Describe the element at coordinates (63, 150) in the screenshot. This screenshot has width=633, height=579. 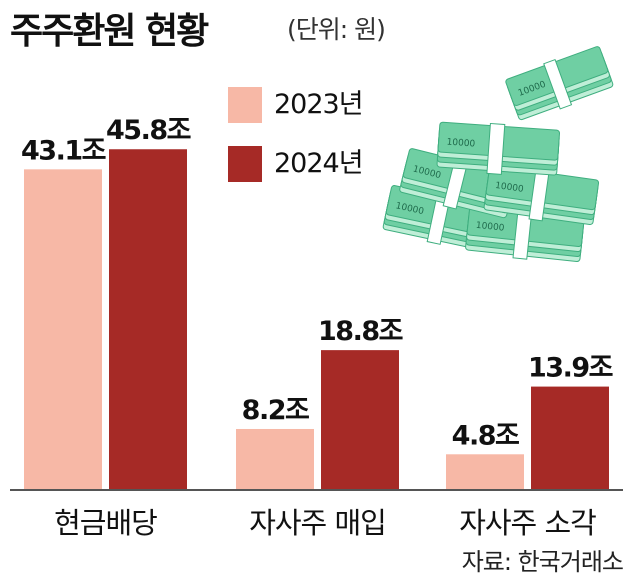
I see `data-label-2023-0: 43.1조` at that location.